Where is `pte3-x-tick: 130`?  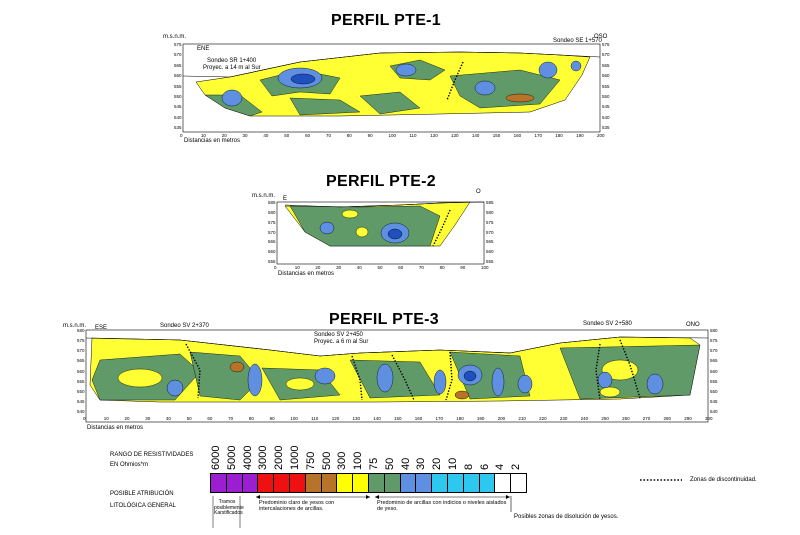
pte3-x-tick: 130 is located at coordinates (356, 418).